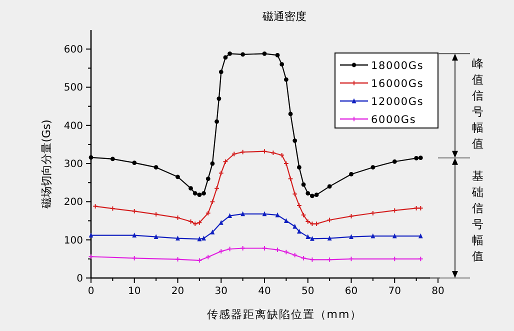 This screenshot has width=514, height=331. What do you see at coordinates (73, 202) in the screenshot?
I see `y-tick-label: 200` at bounding box center [73, 202].